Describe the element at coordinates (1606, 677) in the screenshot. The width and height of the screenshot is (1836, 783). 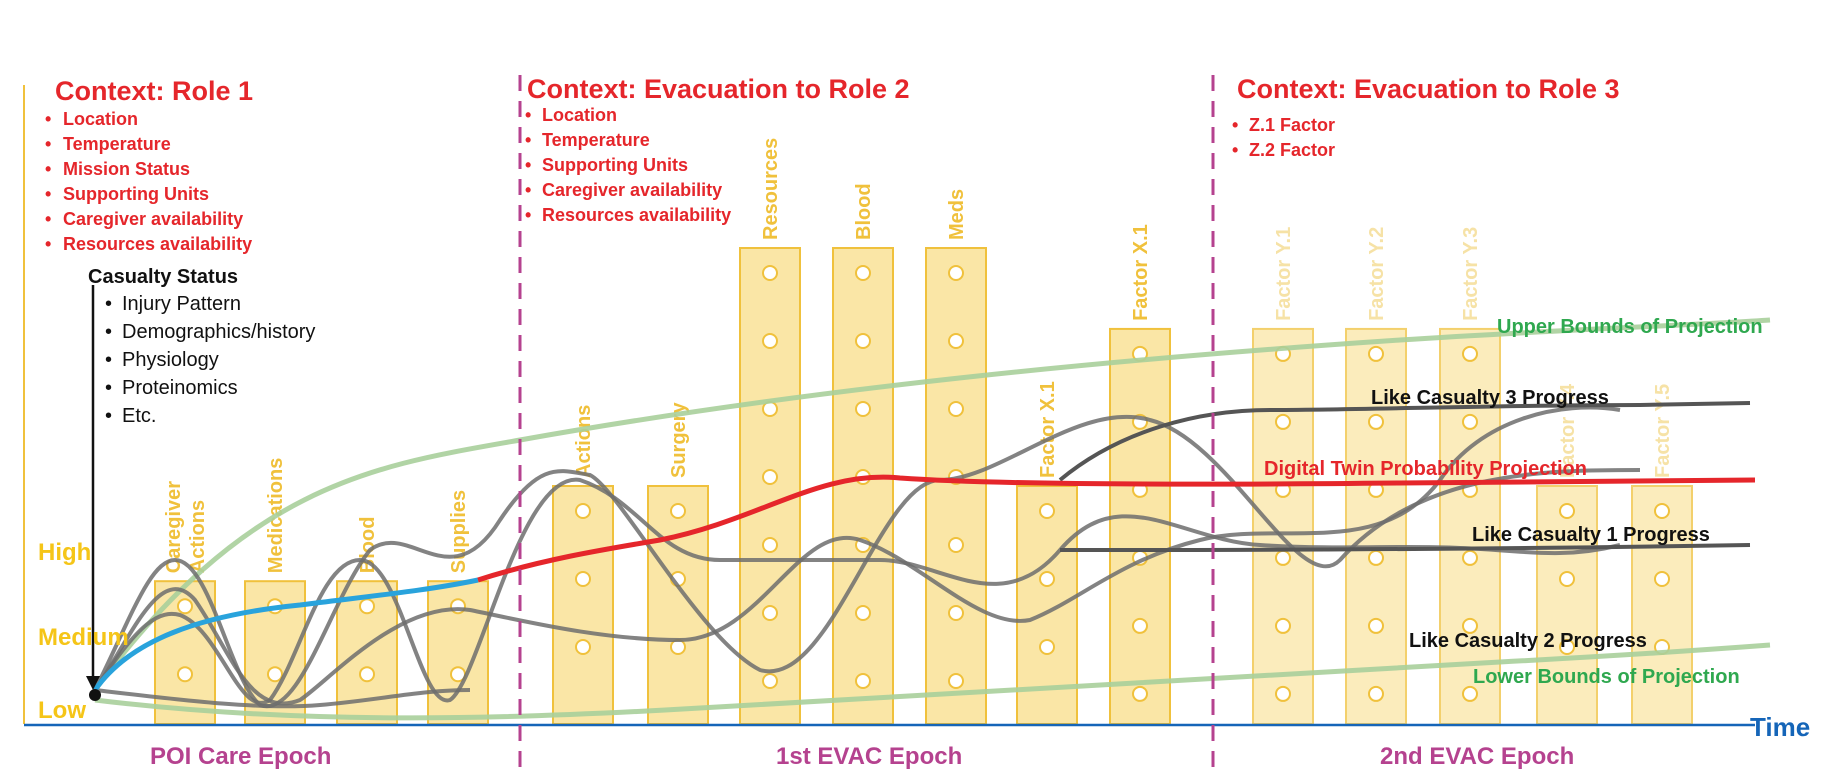
I see `lower-bound-label: Lower Bounds of Projection` at that location.